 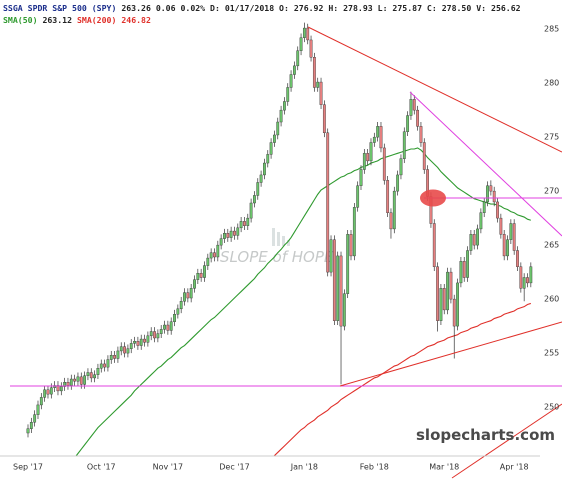 What do you see at coordinates (551, 29) in the screenshot?
I see `y-tick-label: 285` at bounding box center [551, 29].